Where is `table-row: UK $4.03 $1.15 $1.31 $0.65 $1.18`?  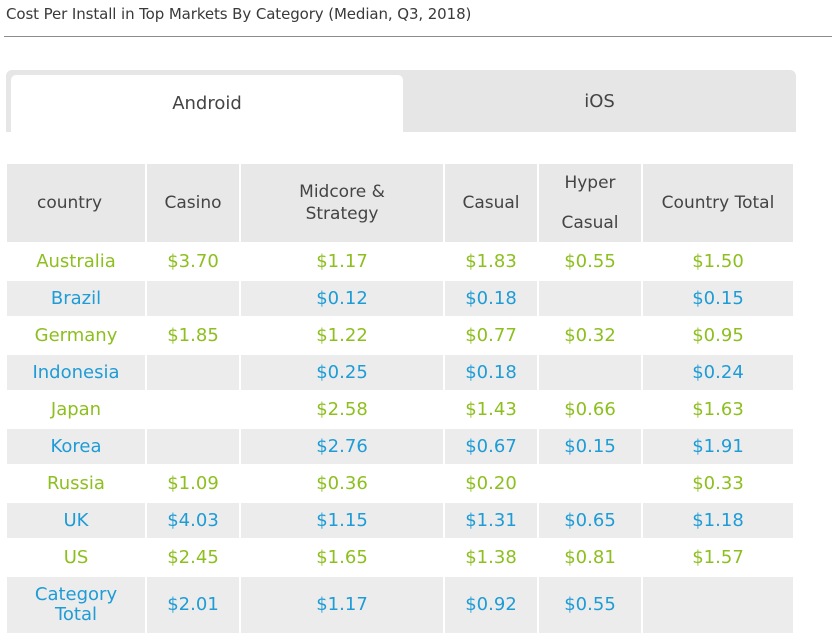
table-row: UK $4.03 $1.15 $1.31 $0.65 $1.18 is located at coordinates (400, 519).